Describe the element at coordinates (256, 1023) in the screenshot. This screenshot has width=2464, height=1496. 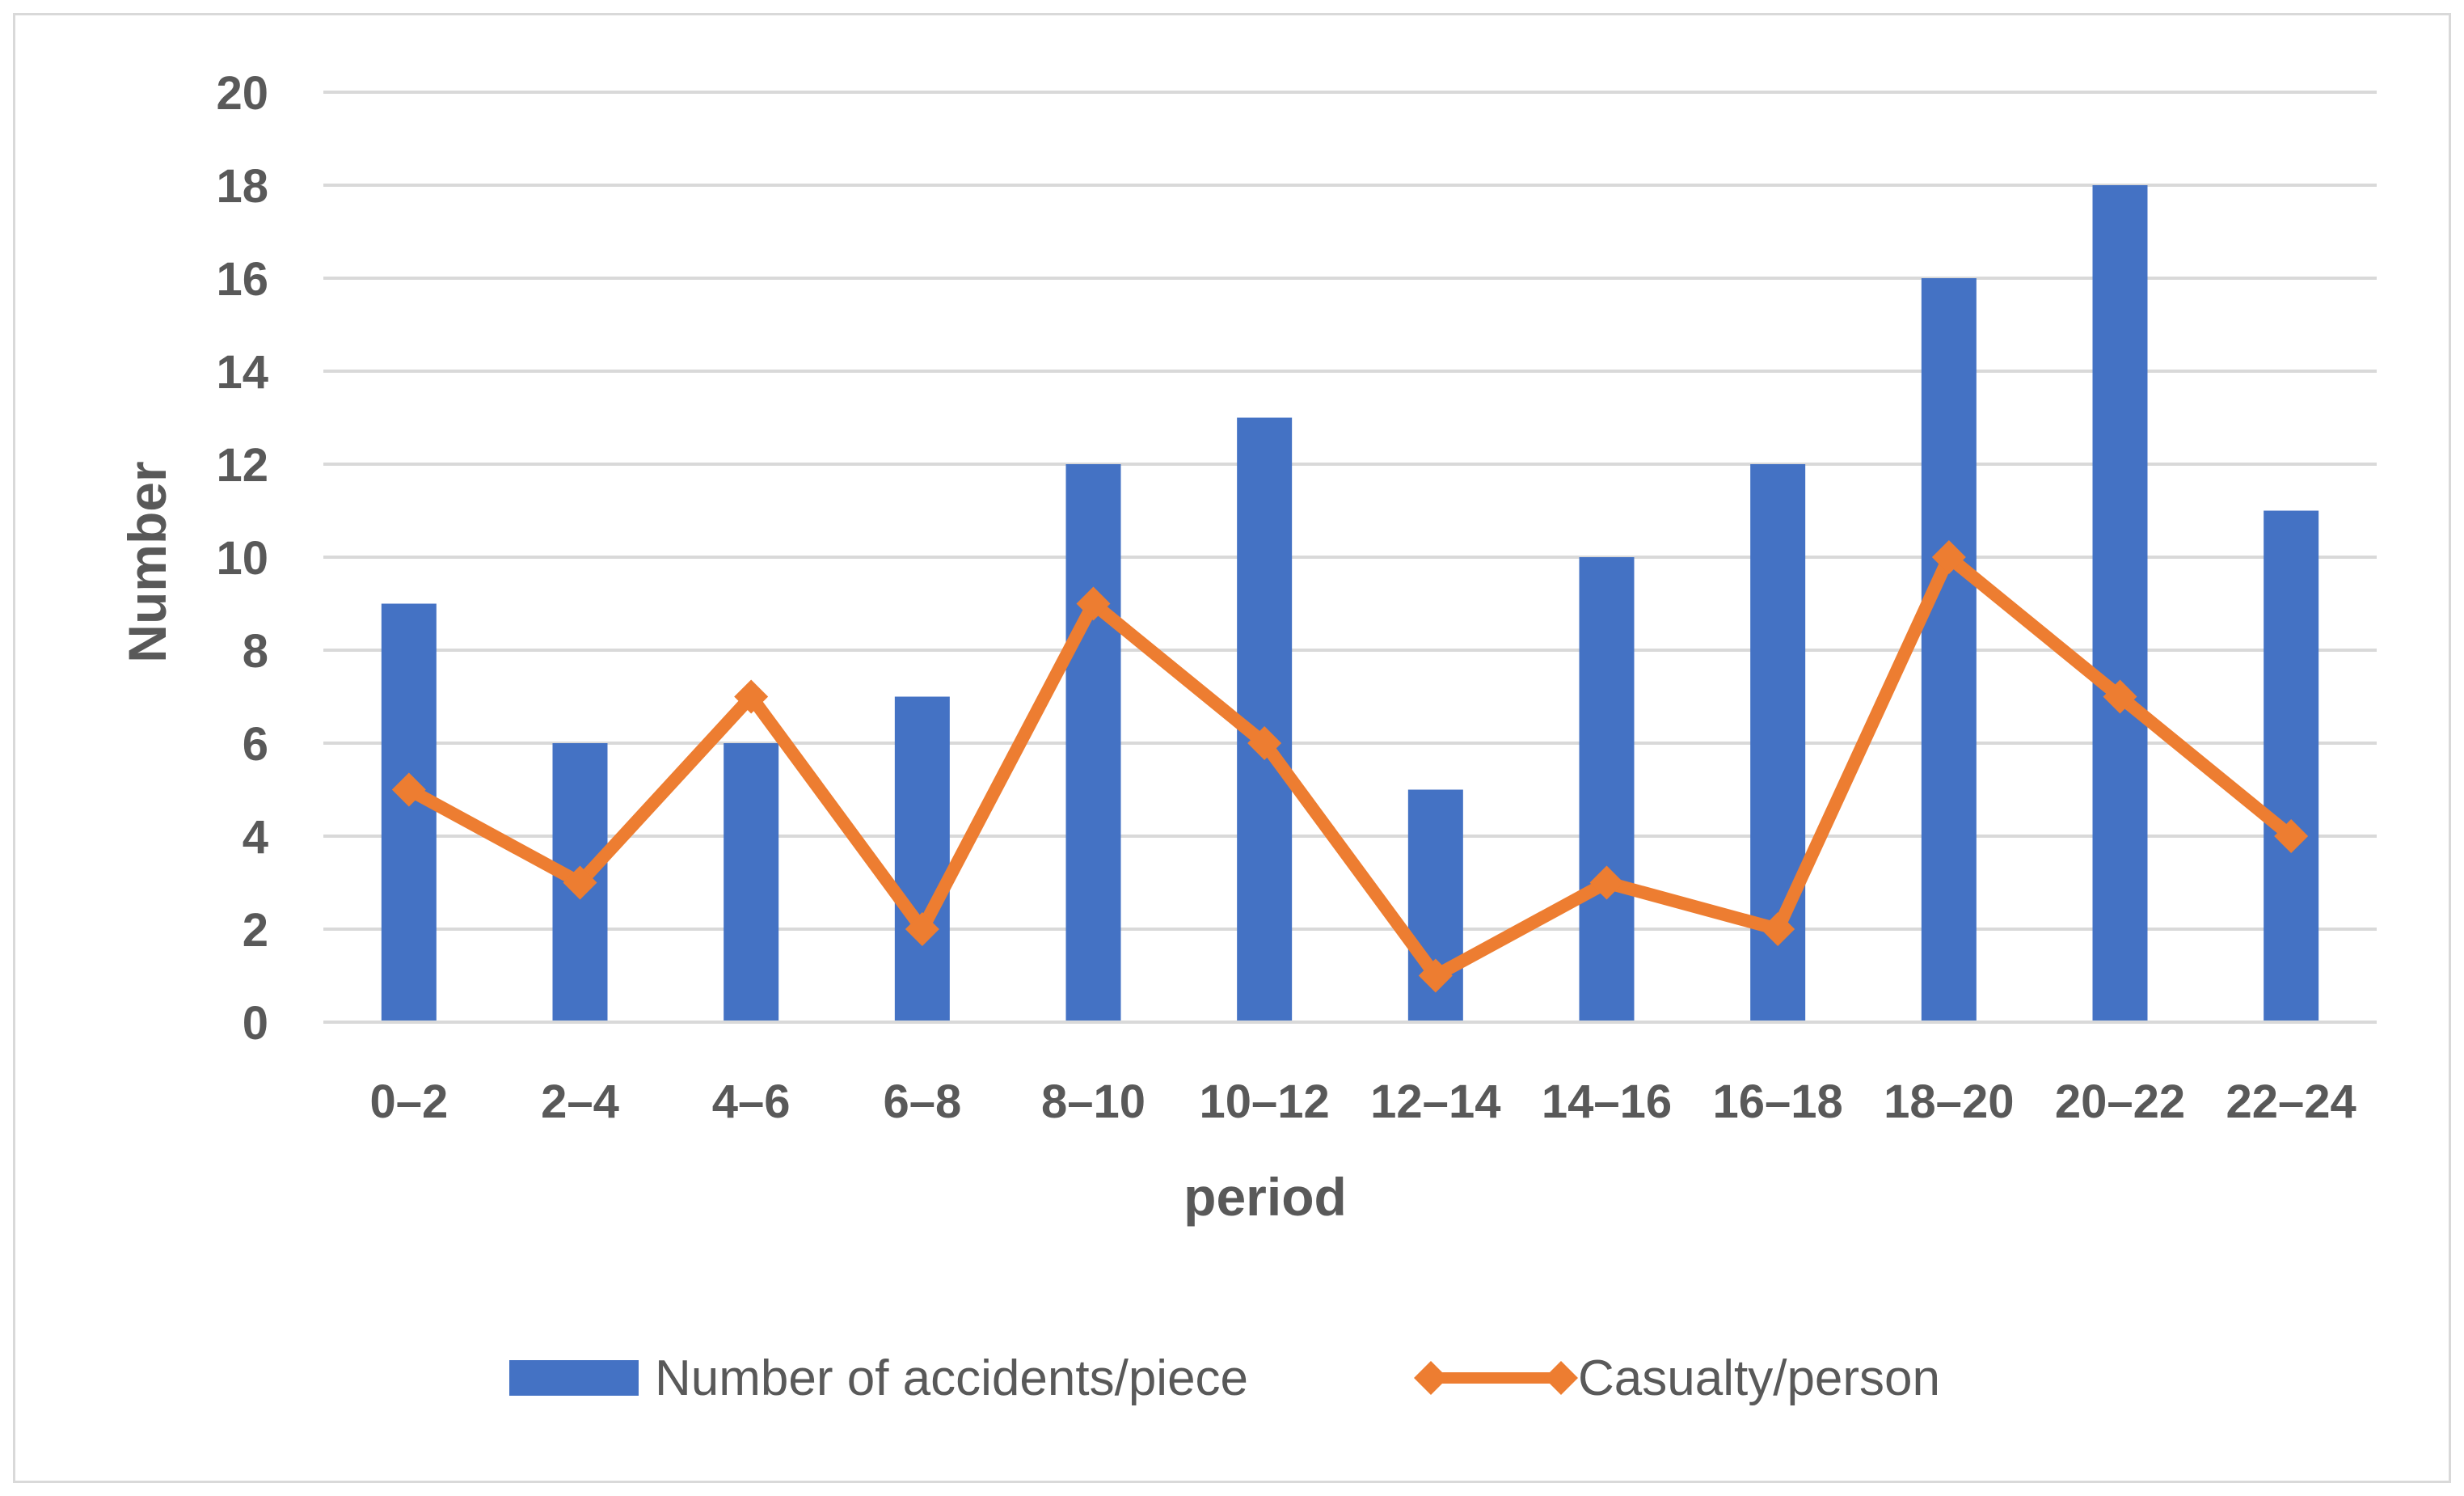
I see `y-tick-label-0: 0` at that location.